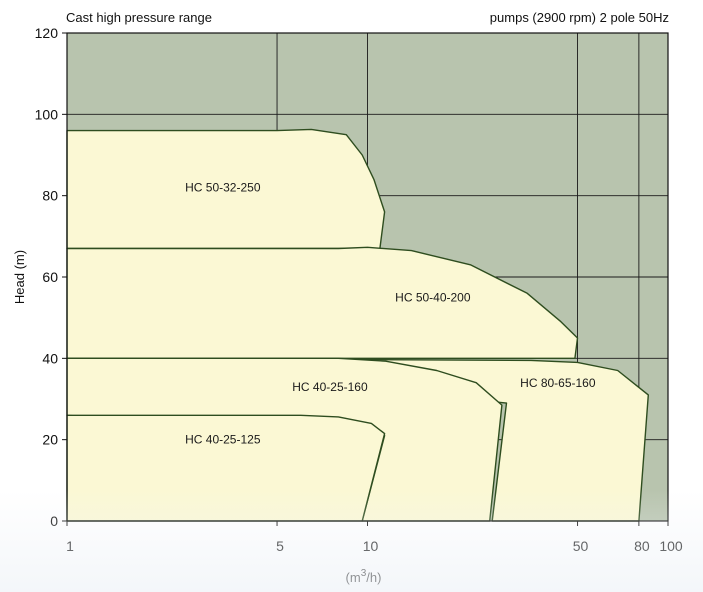 The height and width of the screenshot is (592, 703). What do you see at coordinates (280, 546) in the screenshot?
I see `x-tick-label: 5` at bounding box center [280, 546].